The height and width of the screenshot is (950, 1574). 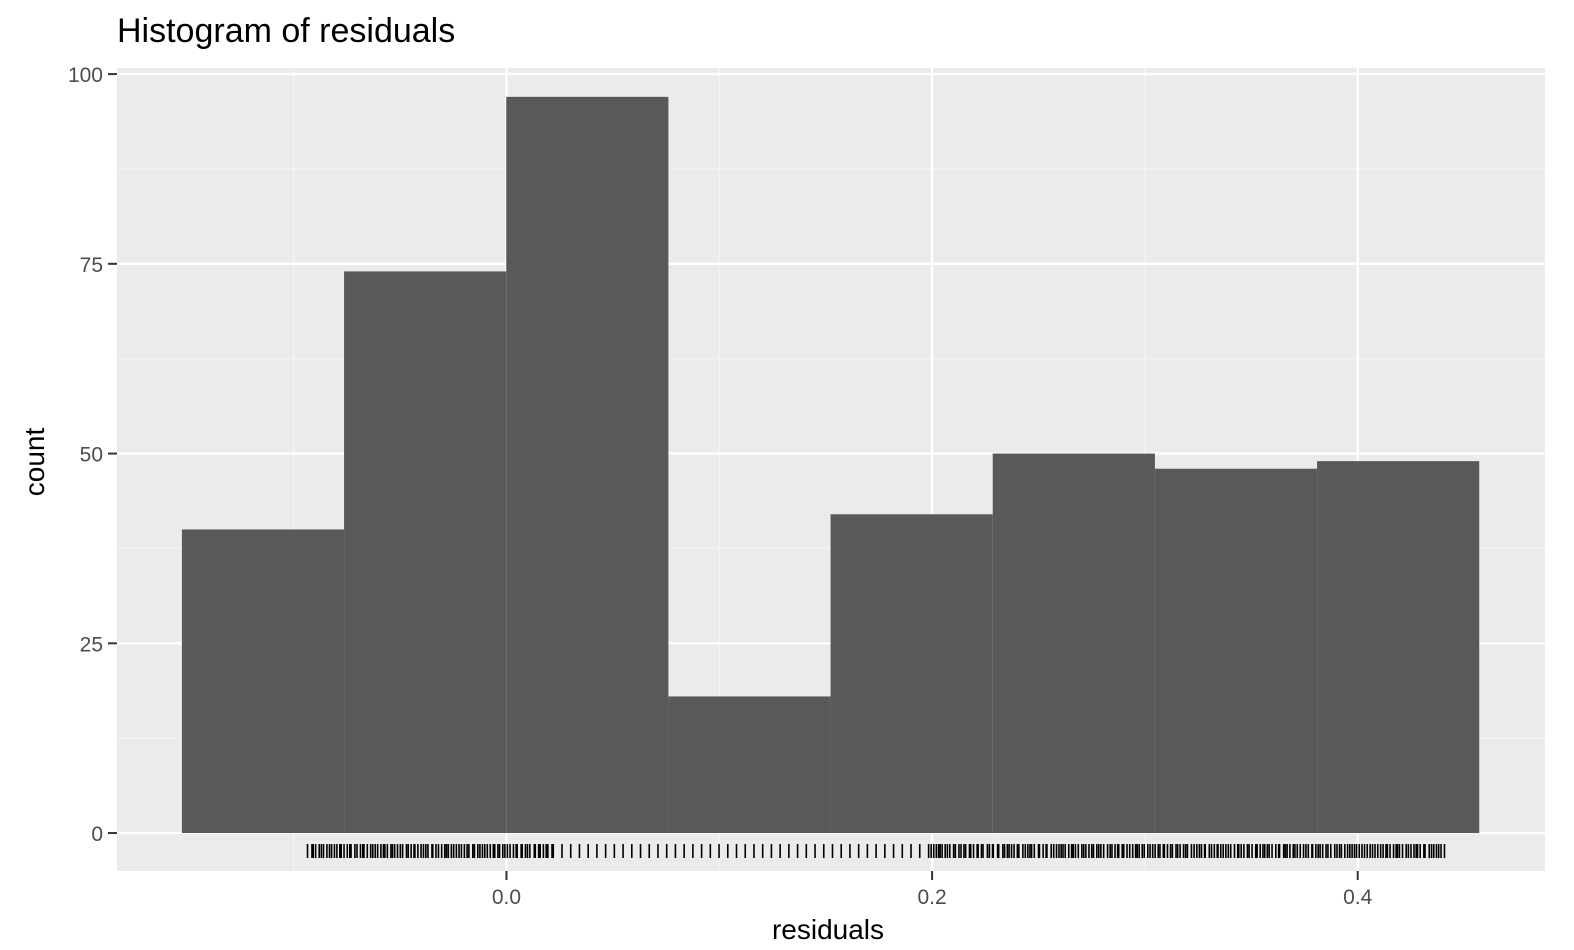 What do you see at coordinates (97, 834) in the screenshot?
I see `y-tick-label: 0` at bounding box center [97, 834].